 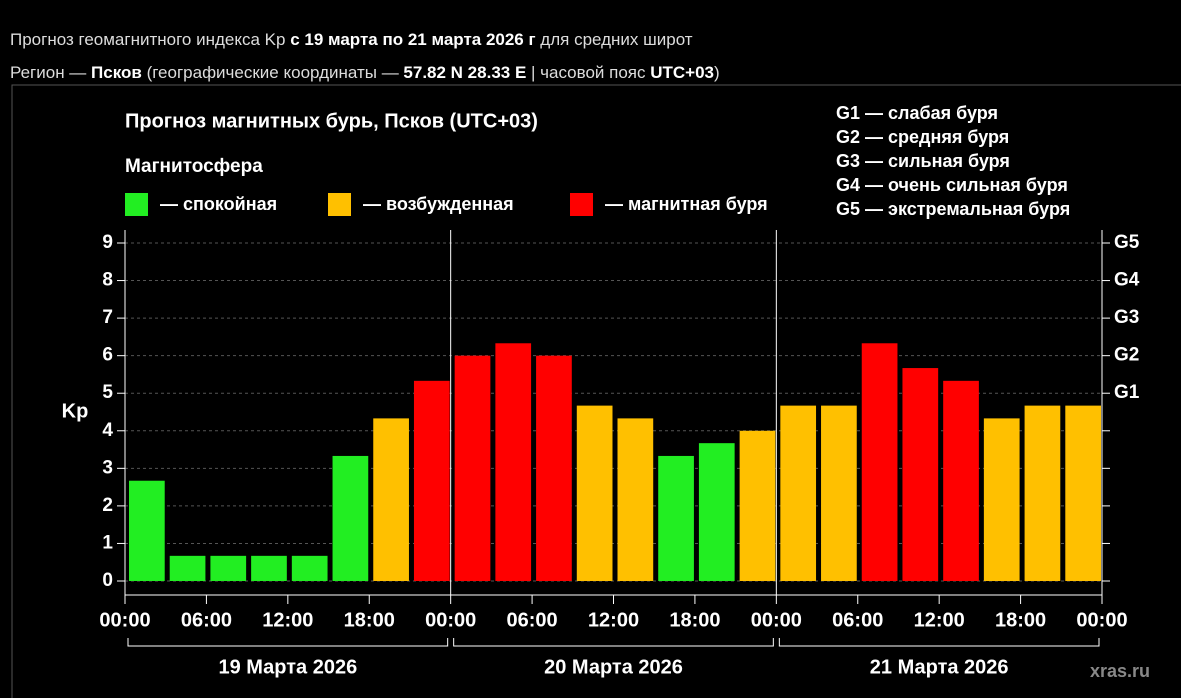 I want to click on y-tick-label: 7, so click(x=107, y=317).